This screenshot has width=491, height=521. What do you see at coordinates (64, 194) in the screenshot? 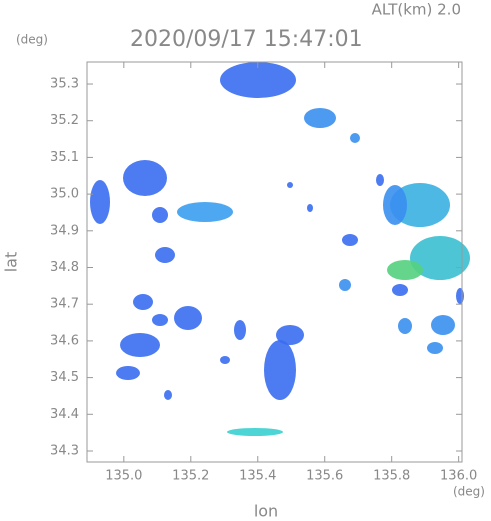
I see `y-tick-label: 35.0` at bounding box center [64, 194].